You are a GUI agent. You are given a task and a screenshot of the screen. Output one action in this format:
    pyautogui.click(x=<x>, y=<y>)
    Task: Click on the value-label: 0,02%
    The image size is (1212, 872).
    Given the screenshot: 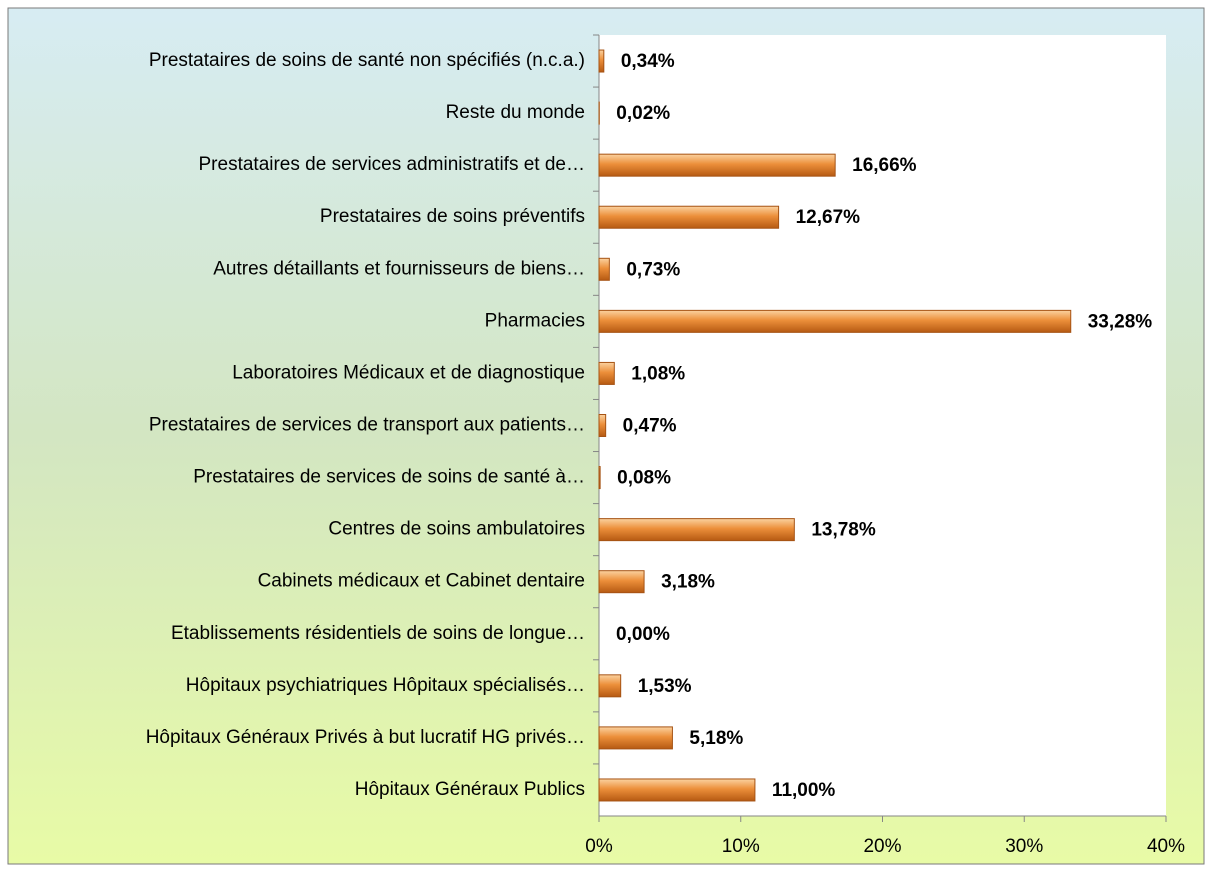 What is the action you would take?
    pyautogui.click(x=643, y=113)
    